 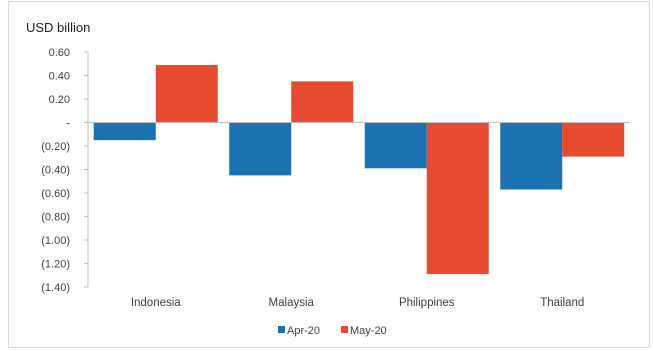 I want to click on bar-may-20-philippines, so click(x=457, y=198).